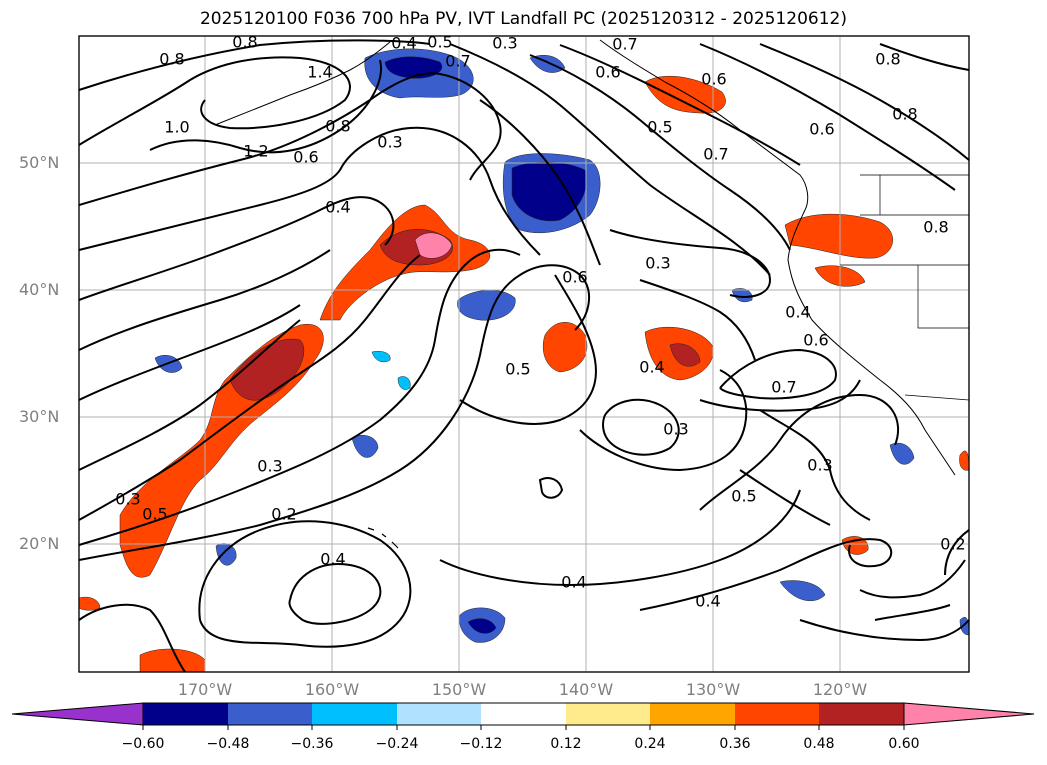 The width and height of the screenshot is (1047, 765). I want to click on positive-anomaly-max, so click(433, 245).